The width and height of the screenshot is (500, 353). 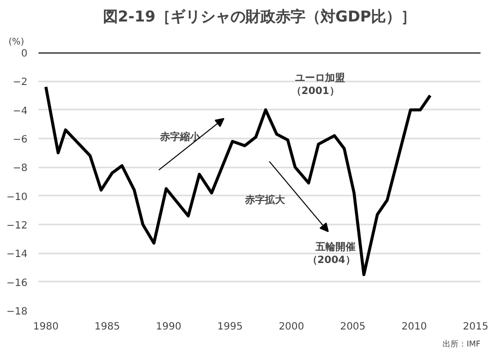 I want to click on x-tick-label: 1980, so click(x=46, y=327).